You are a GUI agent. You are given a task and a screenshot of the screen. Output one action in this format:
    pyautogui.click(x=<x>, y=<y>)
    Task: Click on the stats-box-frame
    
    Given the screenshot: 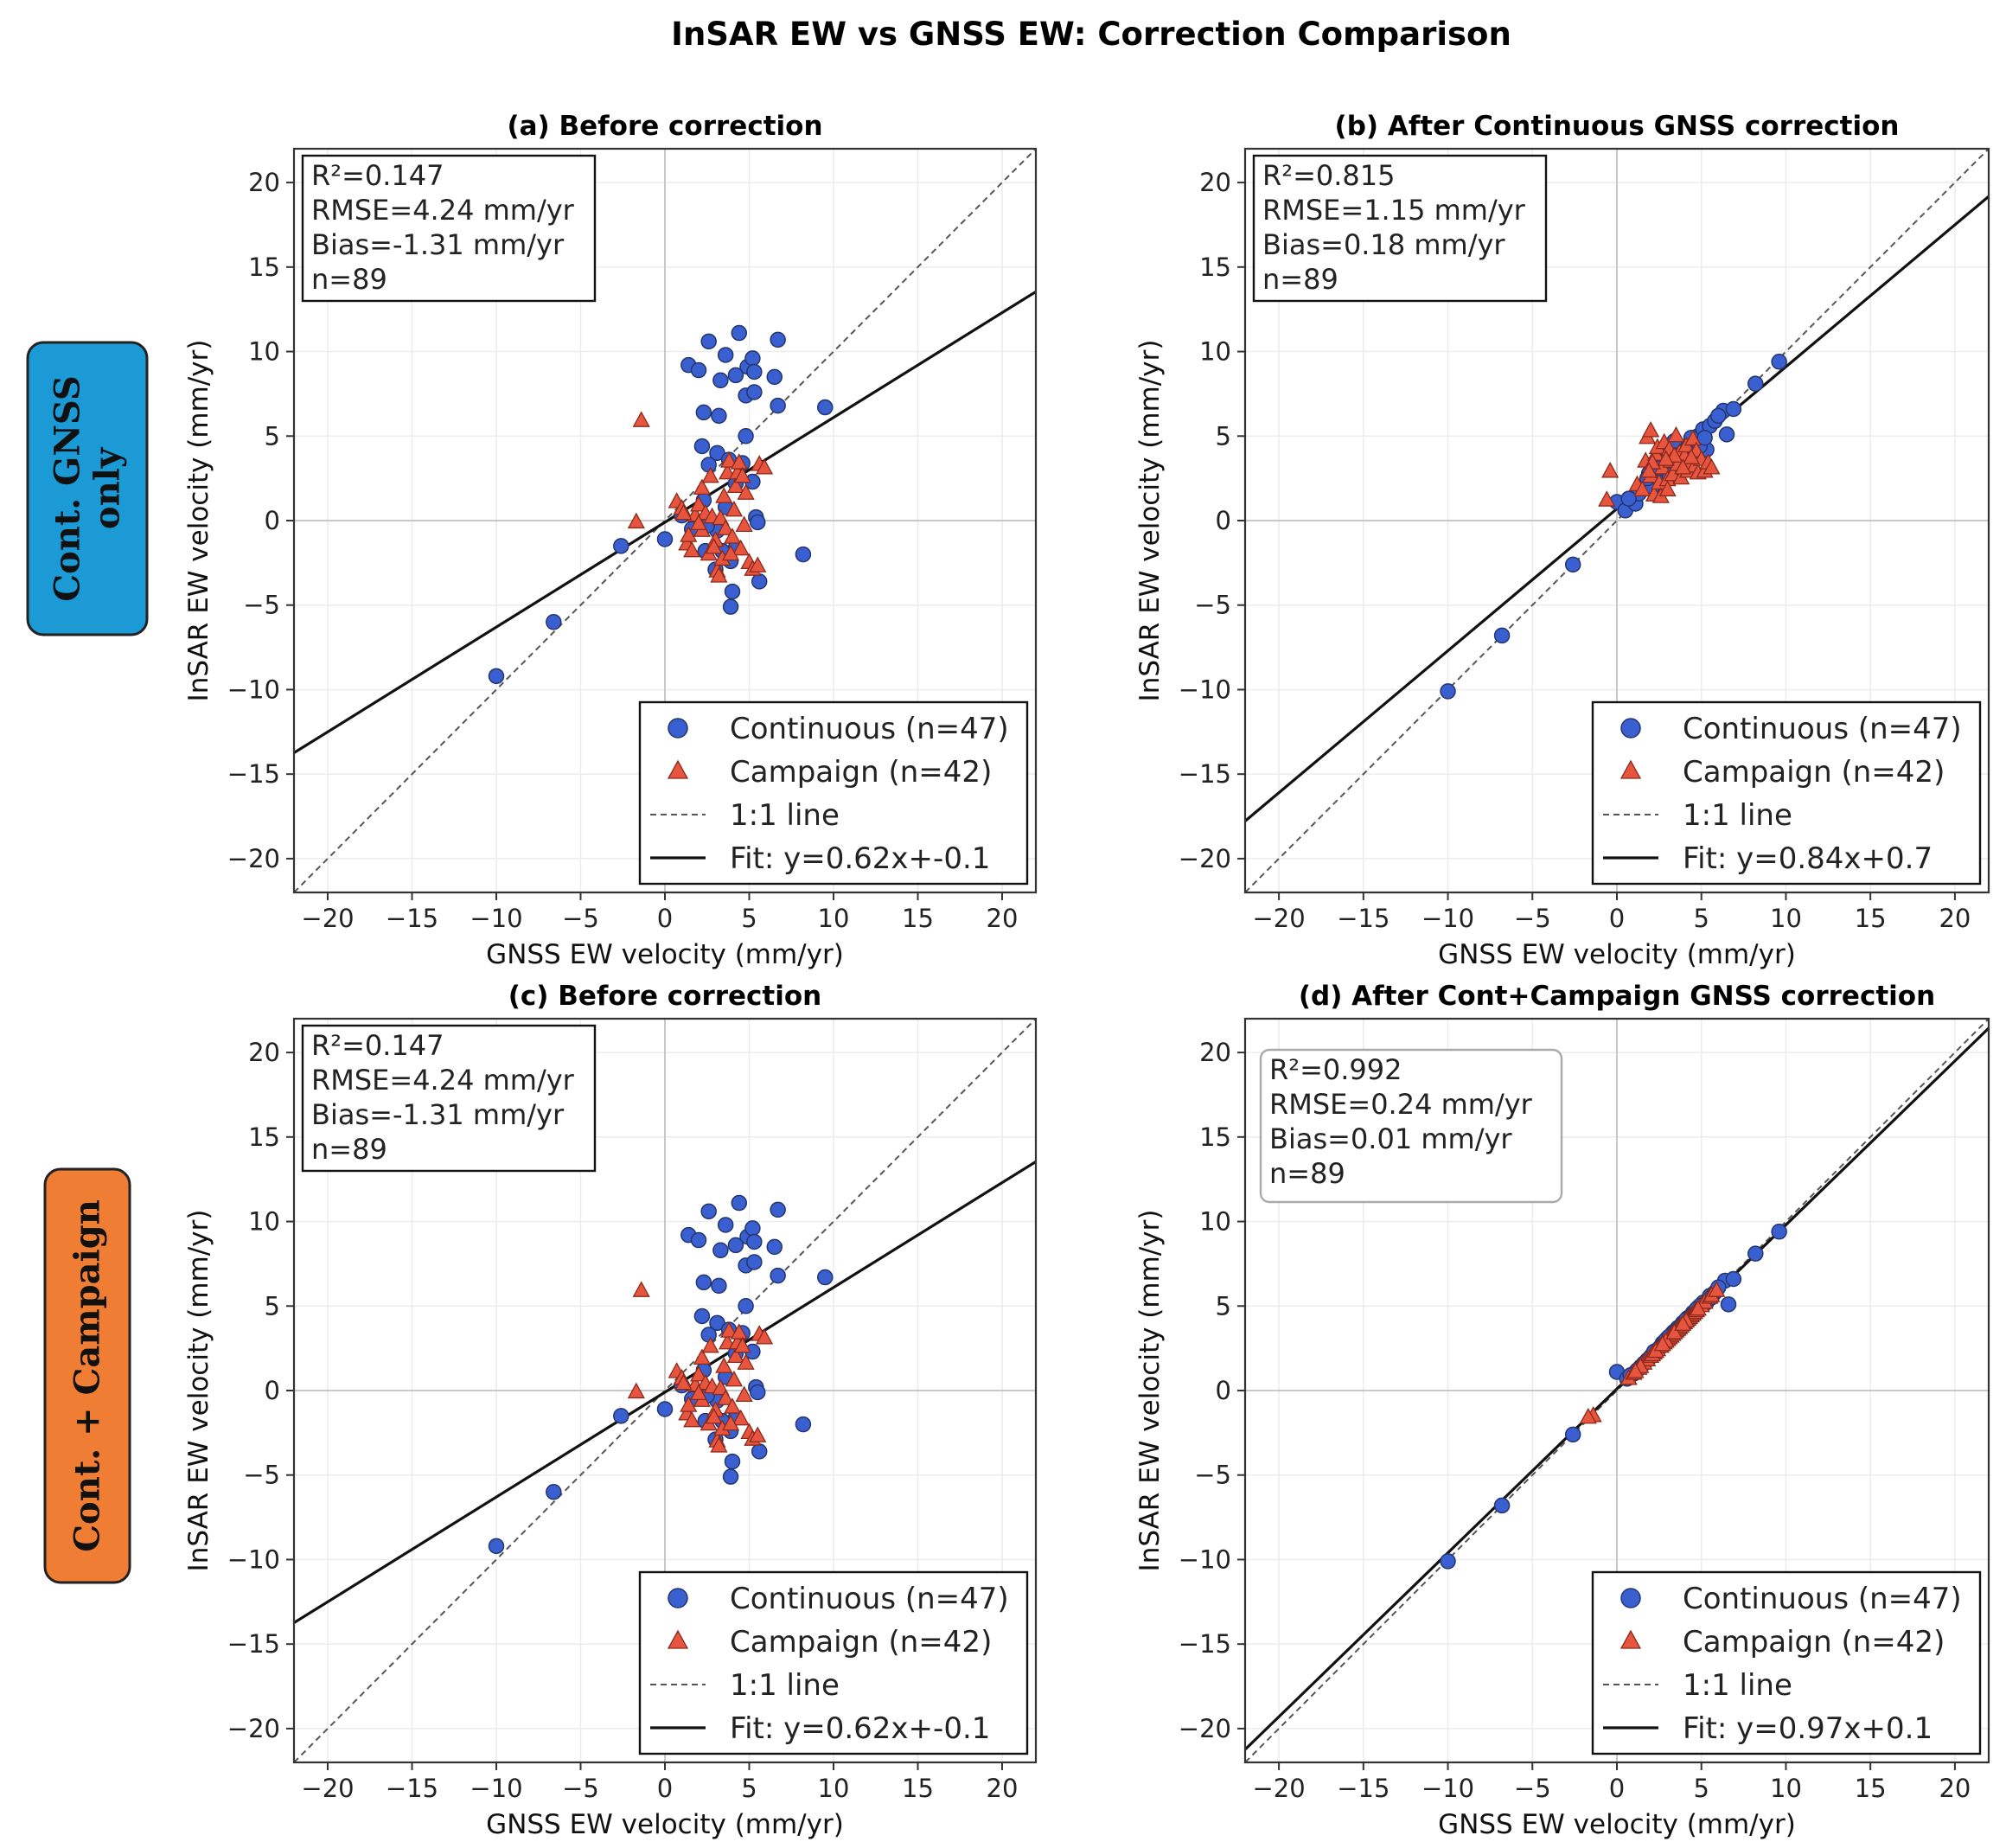 What is the action you would take?
    pyautogui.click(x=1411, y=1126)
    